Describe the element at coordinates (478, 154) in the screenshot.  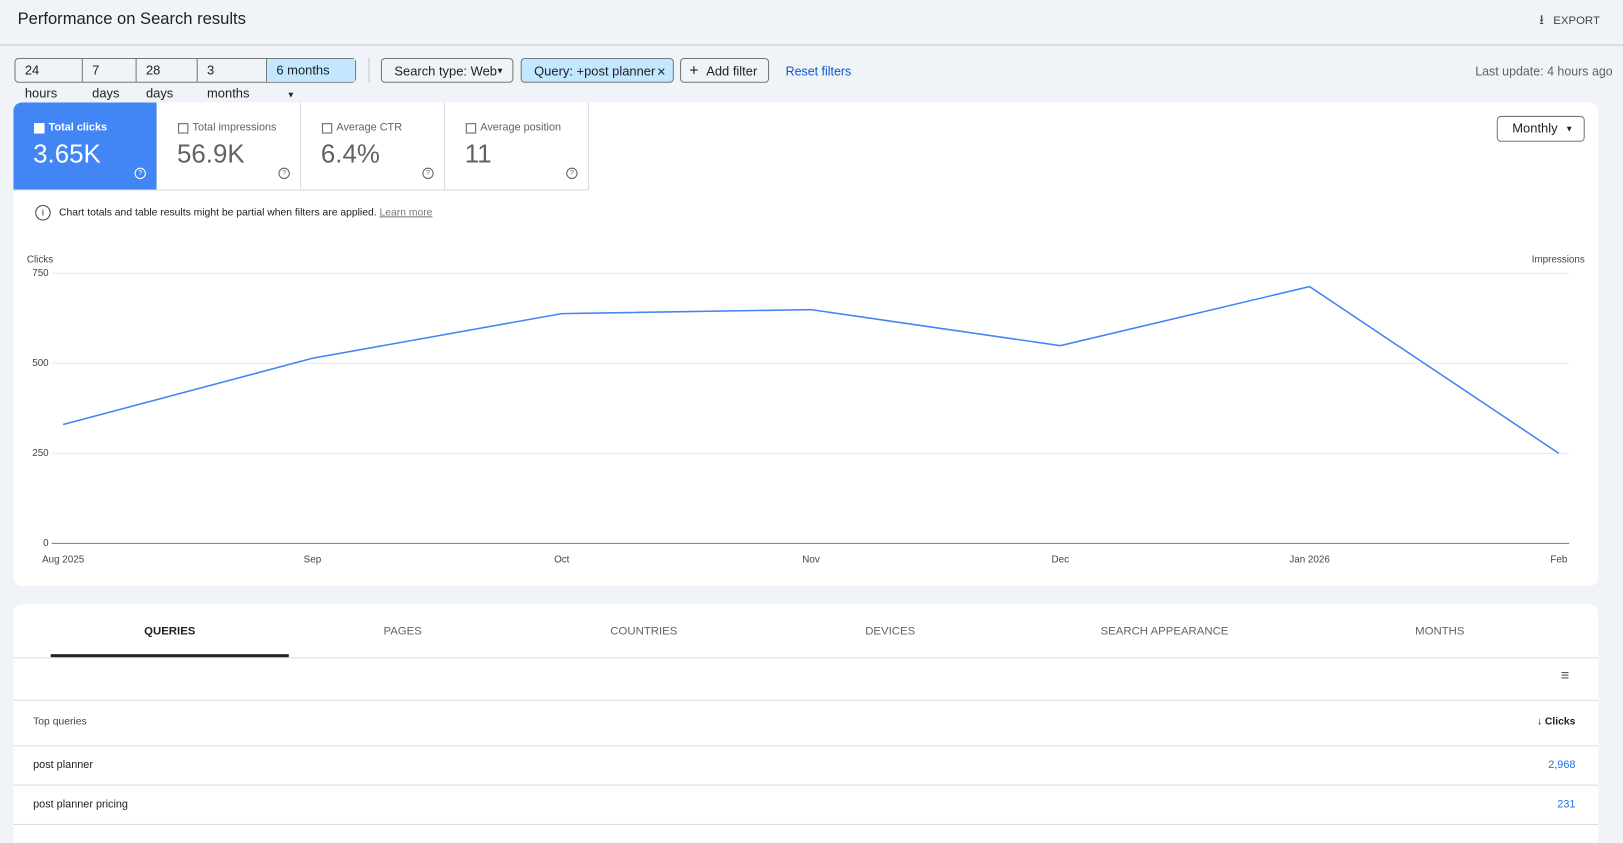
I see `metric-value: 11` at that location.